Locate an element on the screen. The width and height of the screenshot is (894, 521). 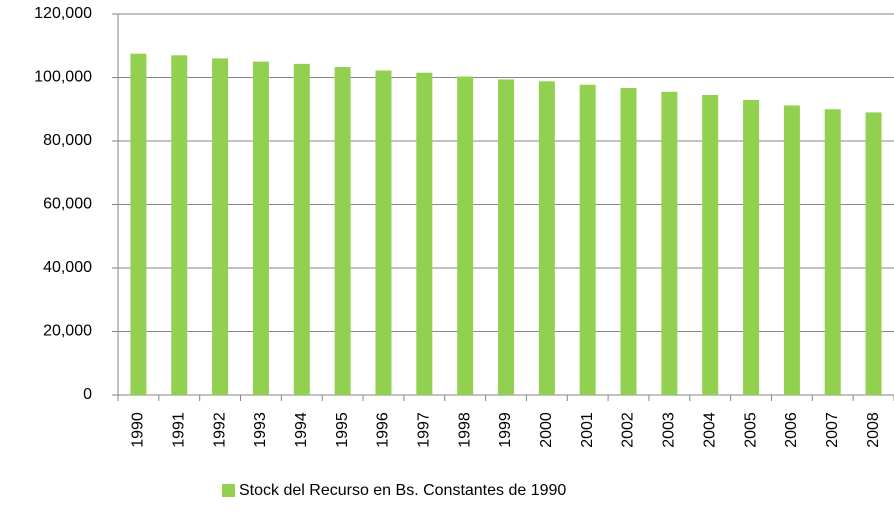
y-tick-label: 120,000 is located at coordinates (63, 13).